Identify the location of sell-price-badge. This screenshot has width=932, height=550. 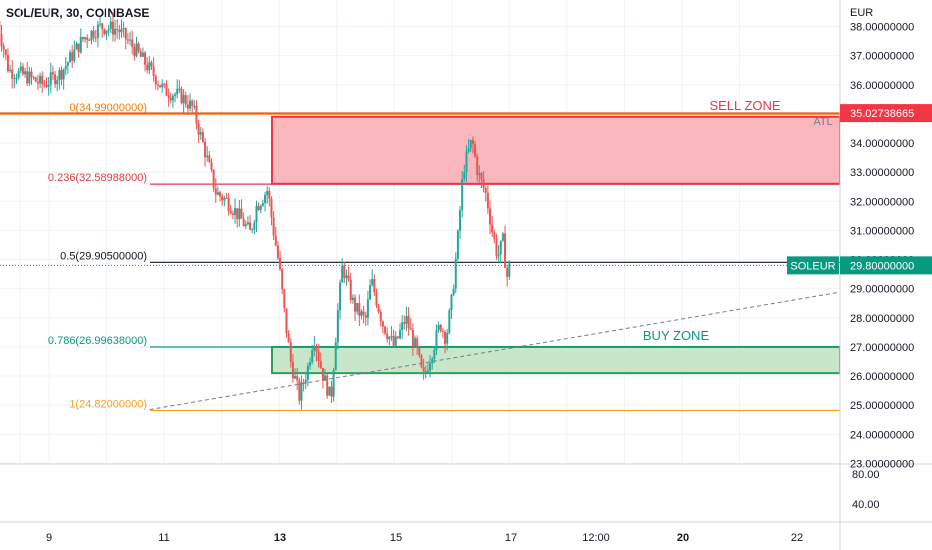
(886, 113).